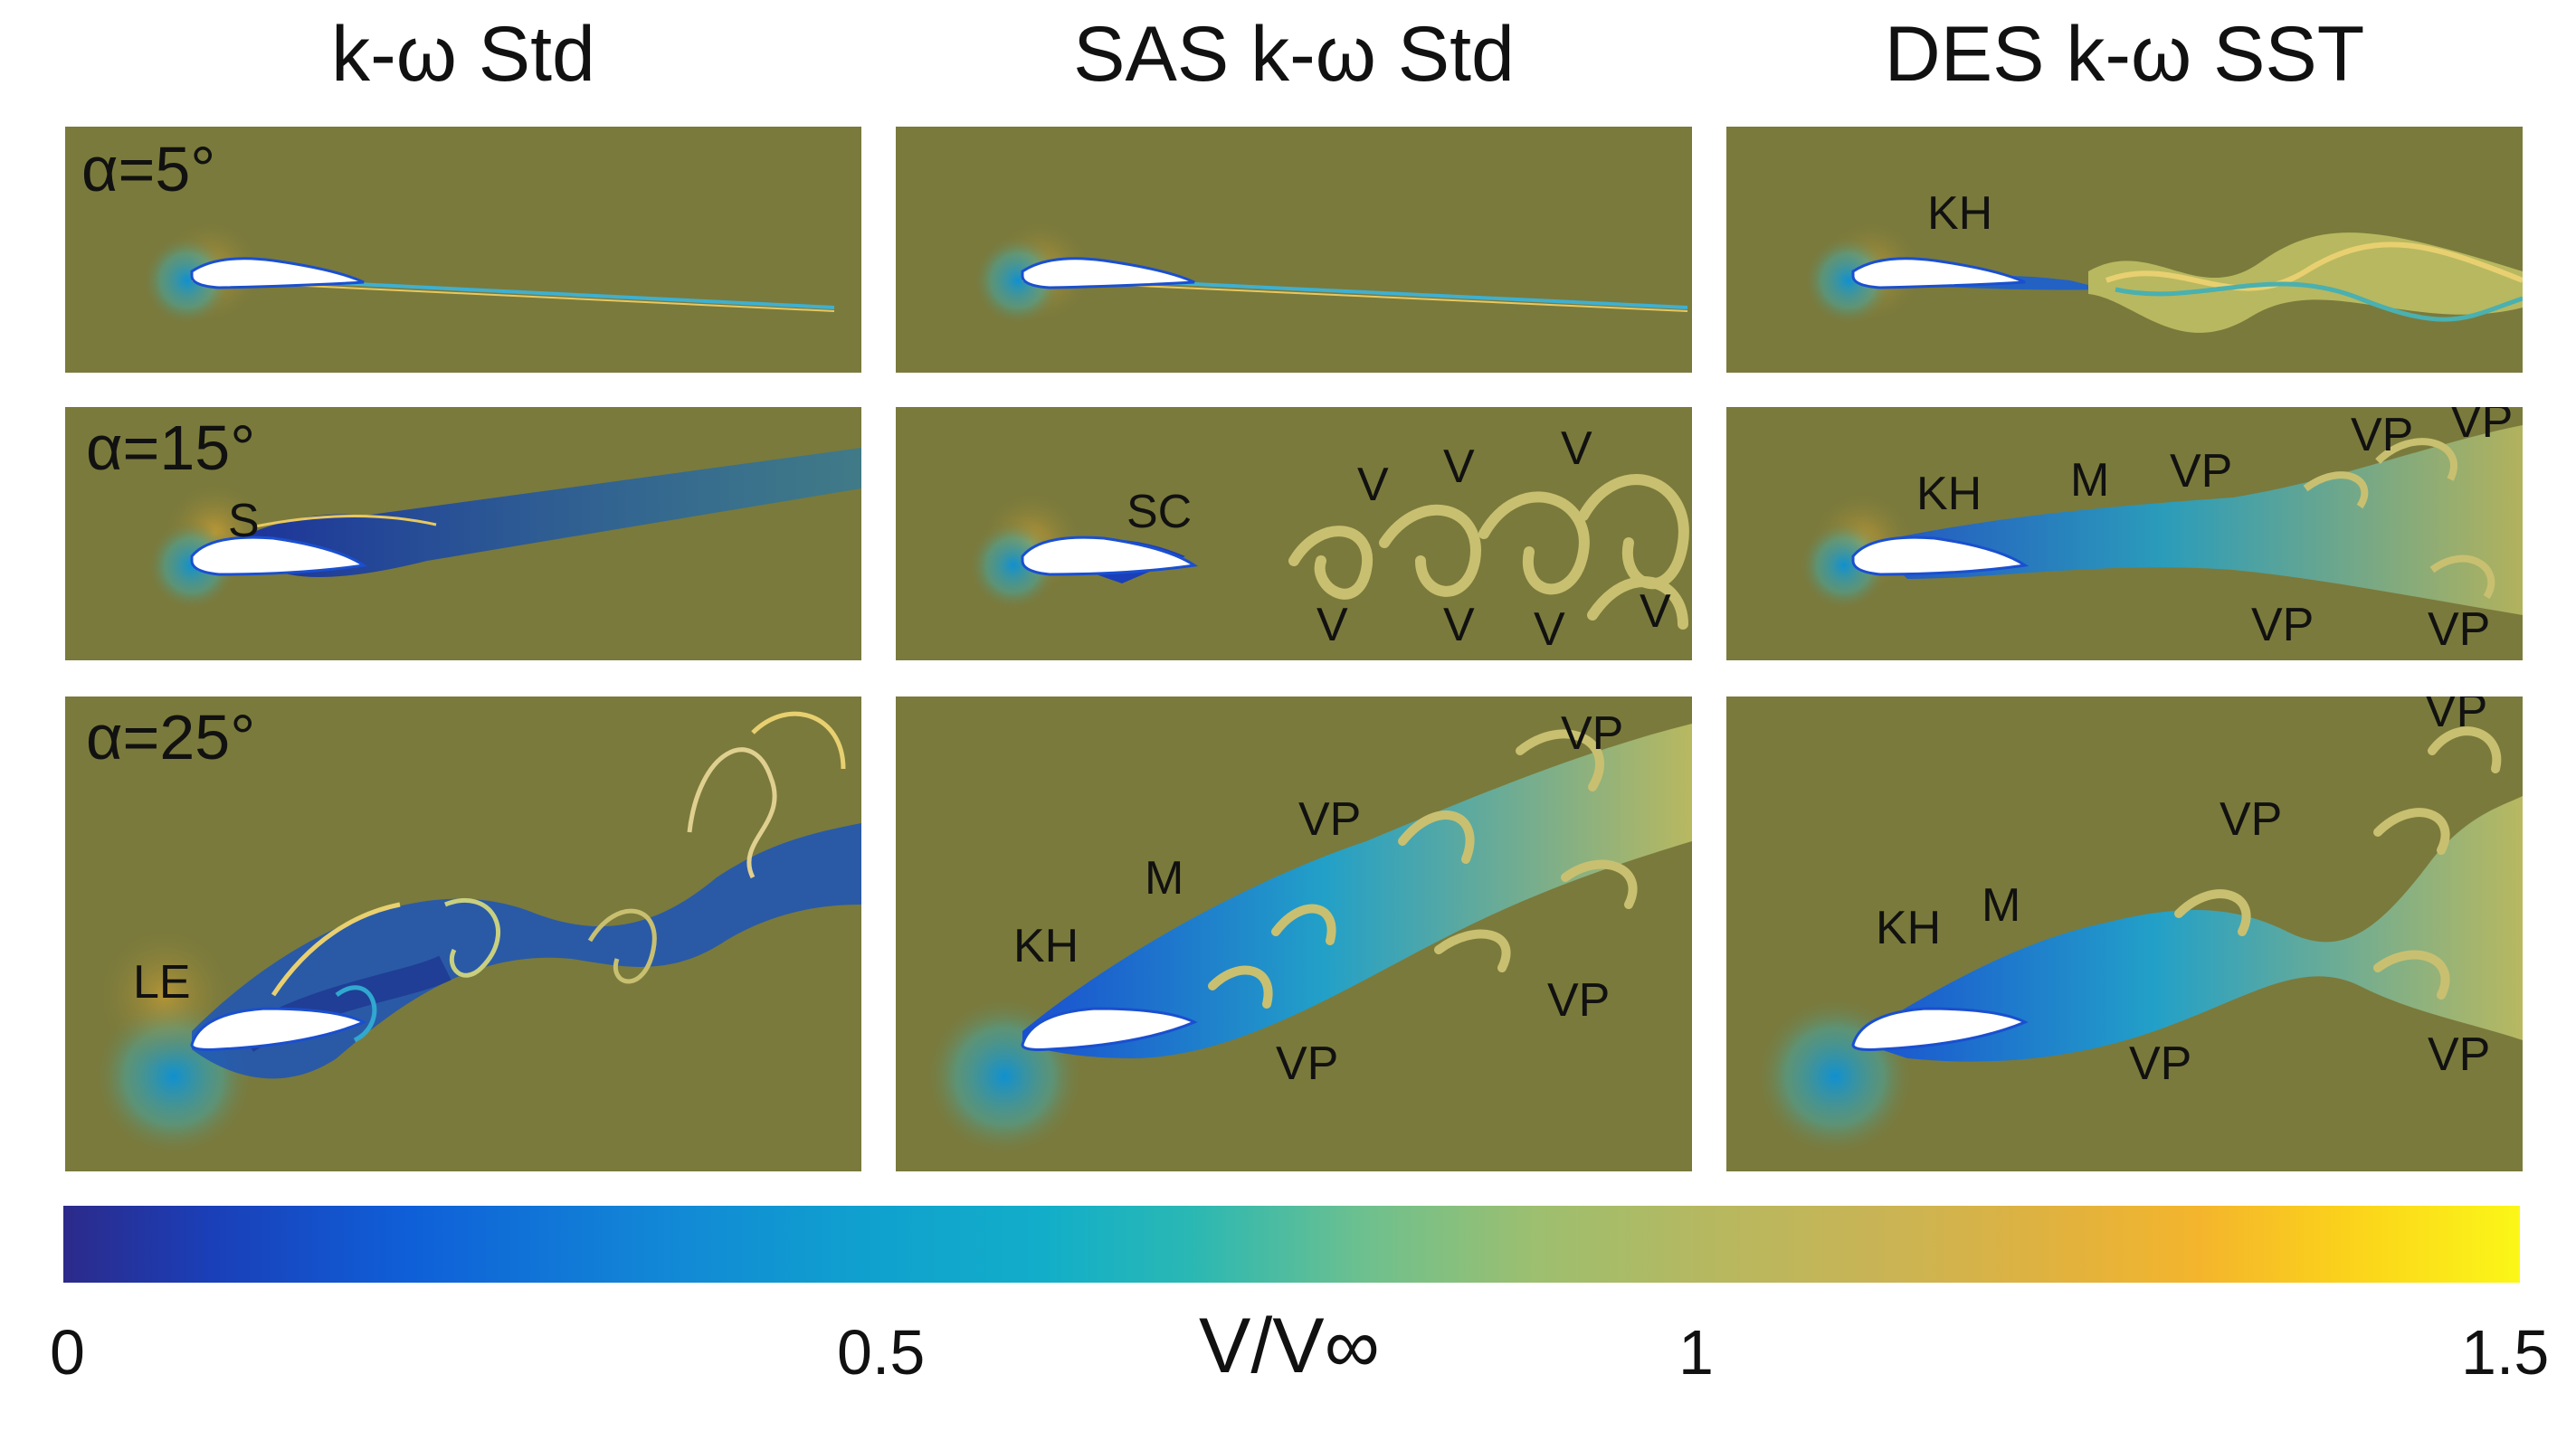 This screenshot has width=2576, height=1431. What do you see at coordinates (1294, 55) in the screenshot?
I see `column-title-sas-k-omega-std: SAS k-ω Std` at bounding box center [1294, 55].